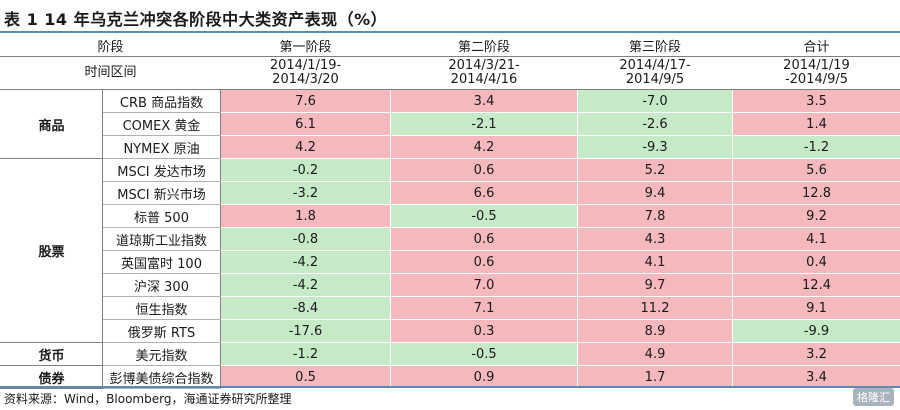 This screenshot has height=410, width=900. What do you see at coordinates (816, 285) in the screenshot?
I see `value-cell: 12.4` at bounding box center [816, 285].